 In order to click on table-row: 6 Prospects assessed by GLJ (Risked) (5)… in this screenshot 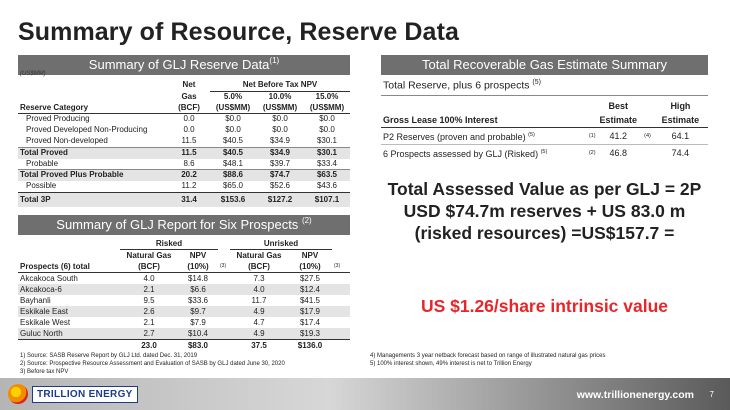, I will do `click(544, 153)`.